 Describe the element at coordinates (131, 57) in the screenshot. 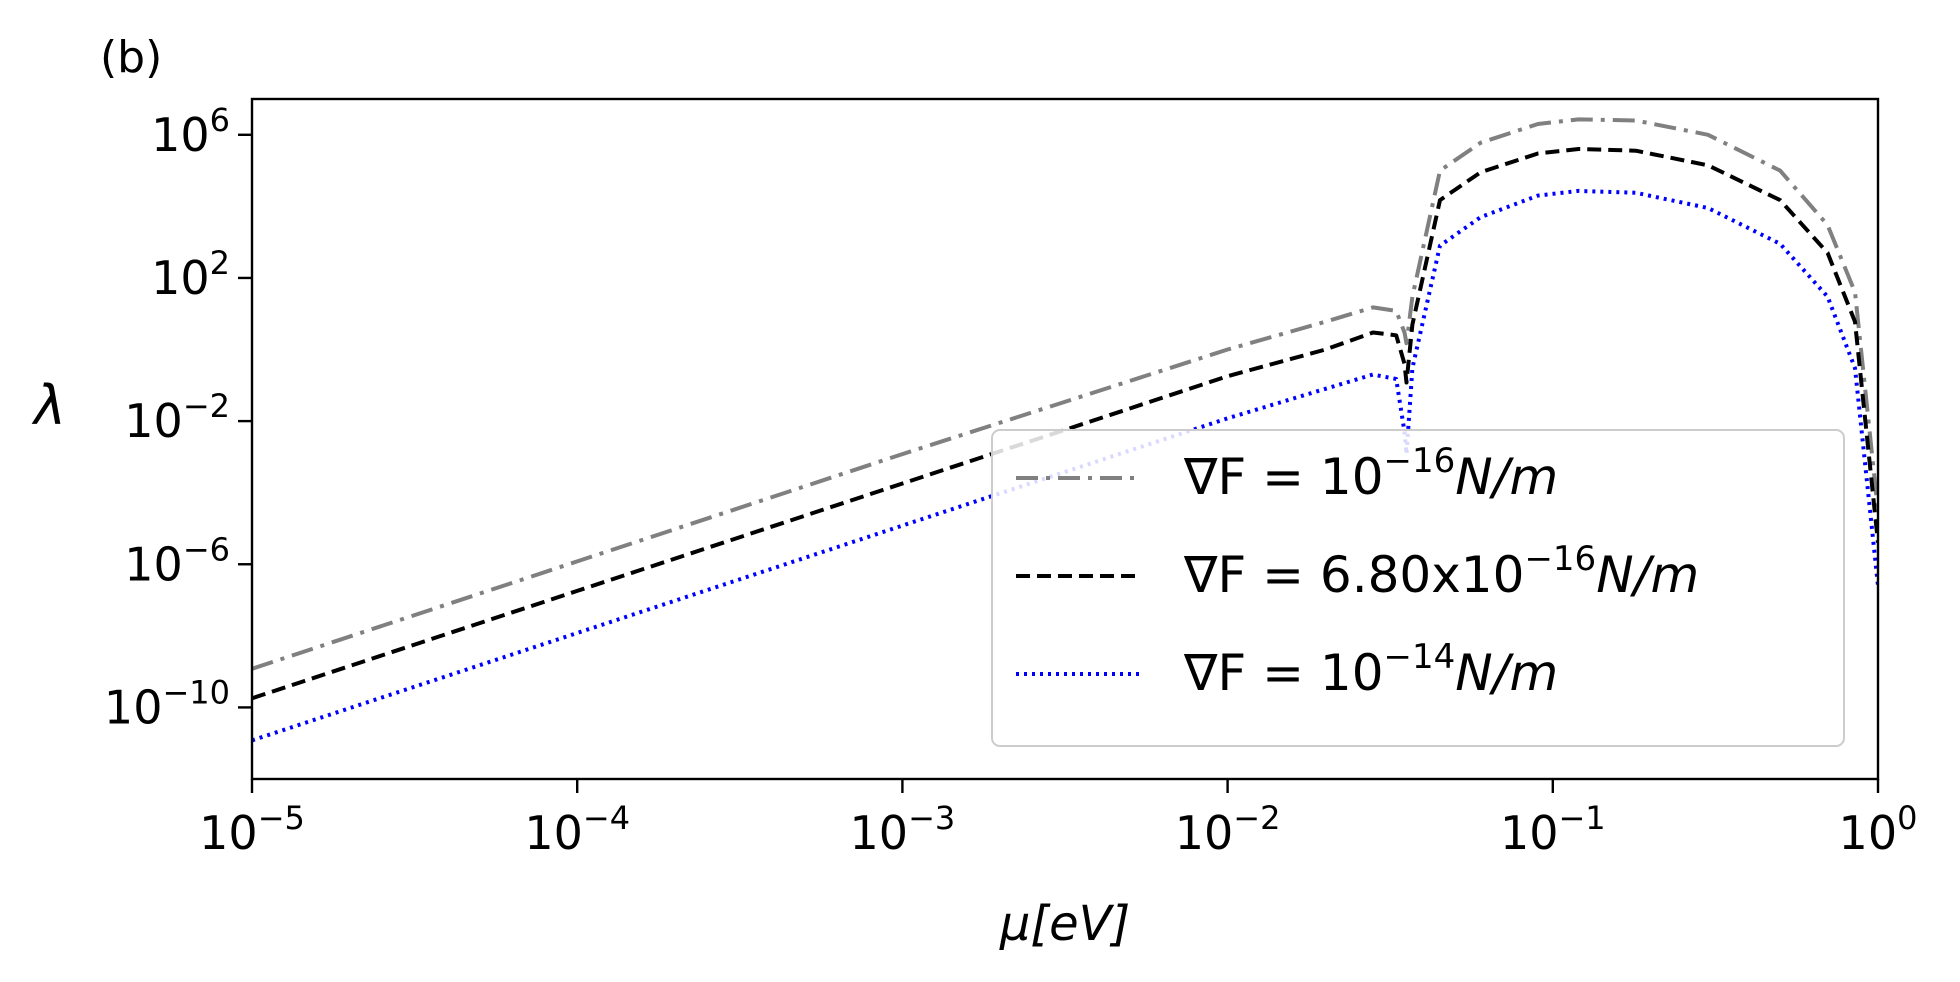

I see `panel-label: (b)` at that location.